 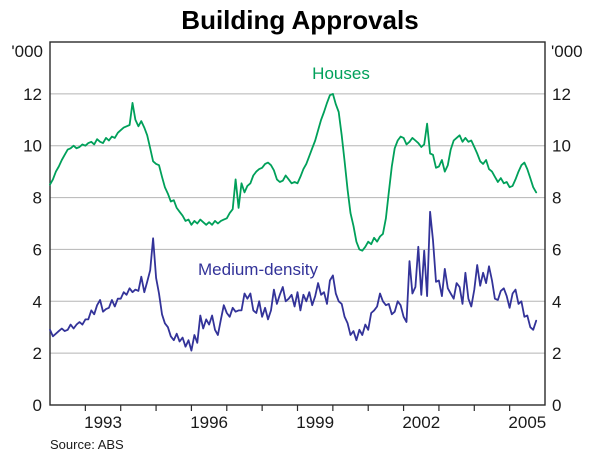 I want to click on x-tick-label: 2005, so click(x=527, y=422).